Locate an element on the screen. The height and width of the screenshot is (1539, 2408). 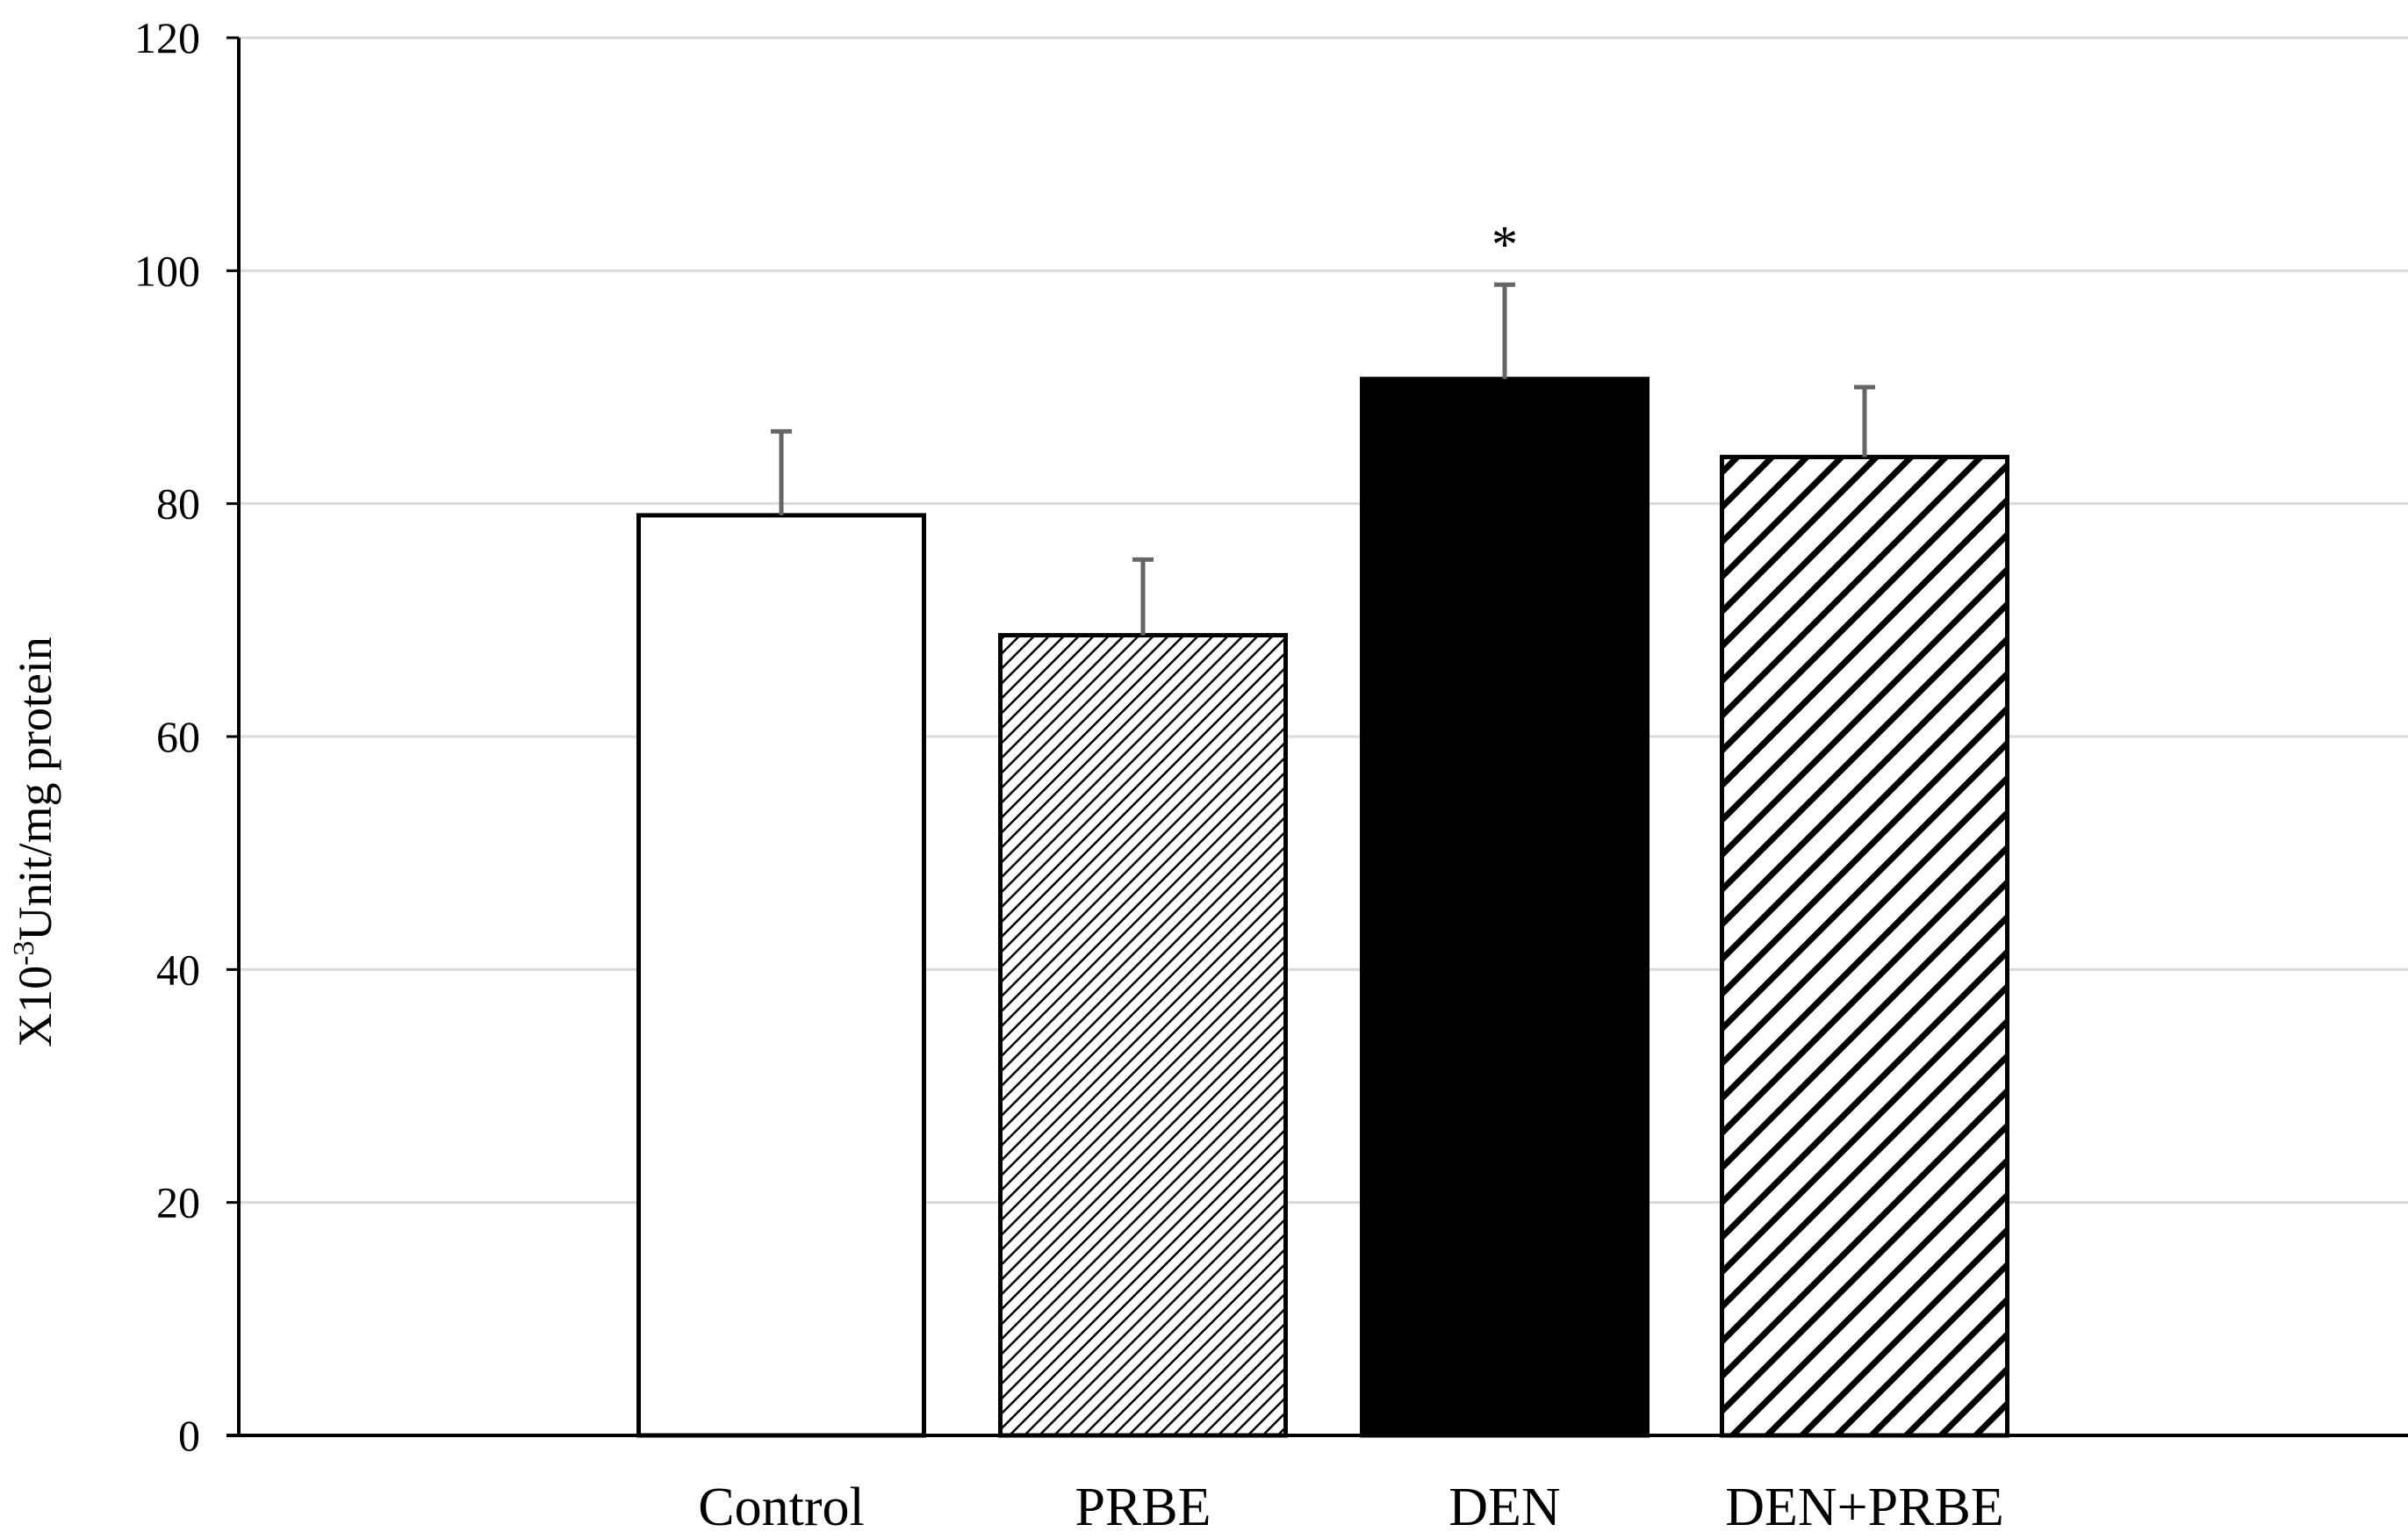
y-axis-label: X10-3Unit/mg protein is located at coordinates (34, 842).